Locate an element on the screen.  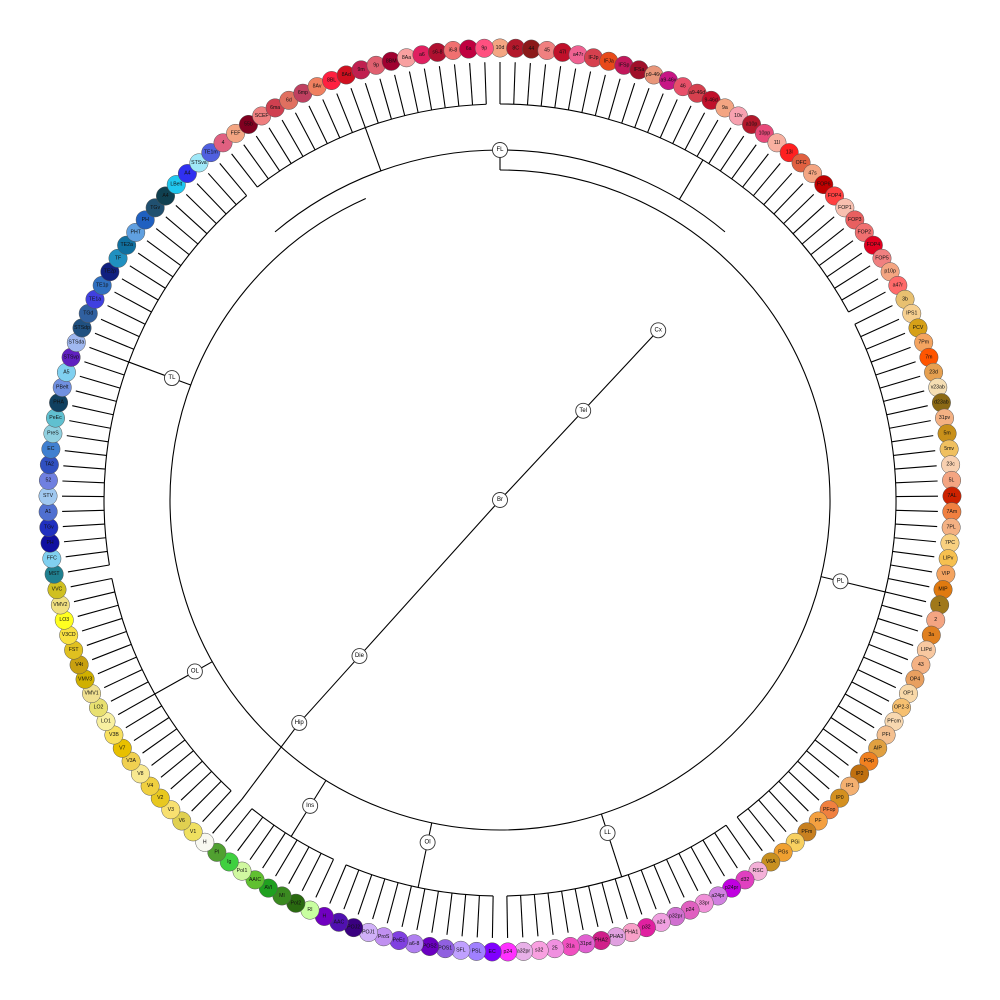
leaf-node: LO1 is located at coordinates (106, 721).